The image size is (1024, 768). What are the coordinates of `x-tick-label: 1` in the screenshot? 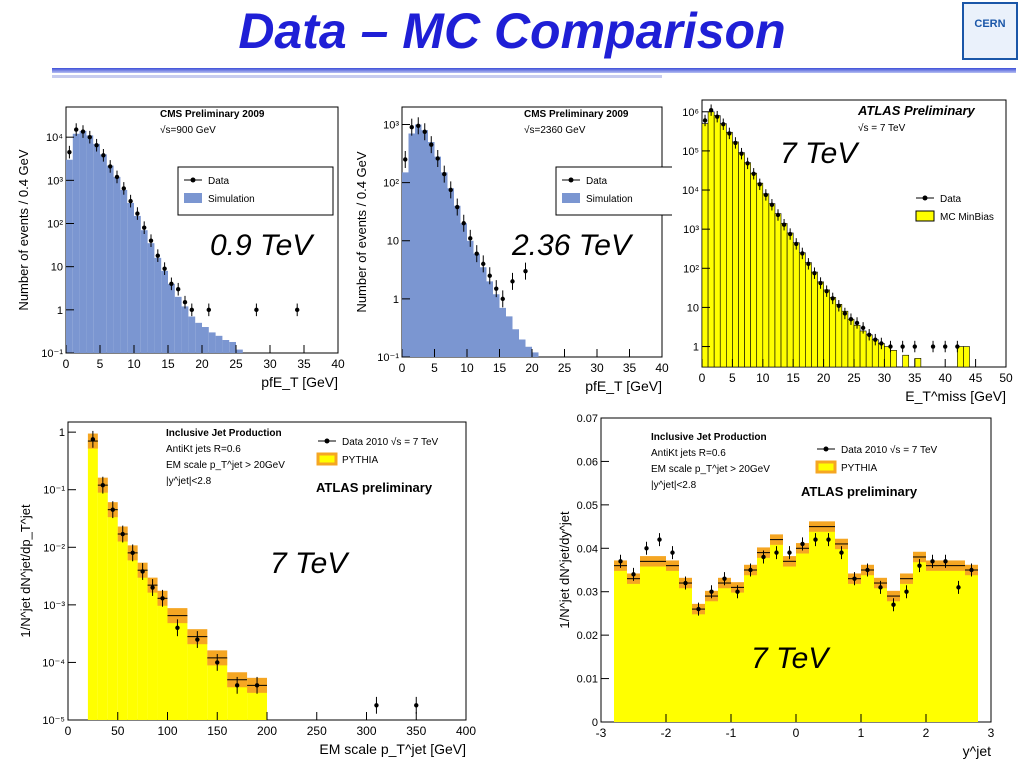 It's located at (861, 733).